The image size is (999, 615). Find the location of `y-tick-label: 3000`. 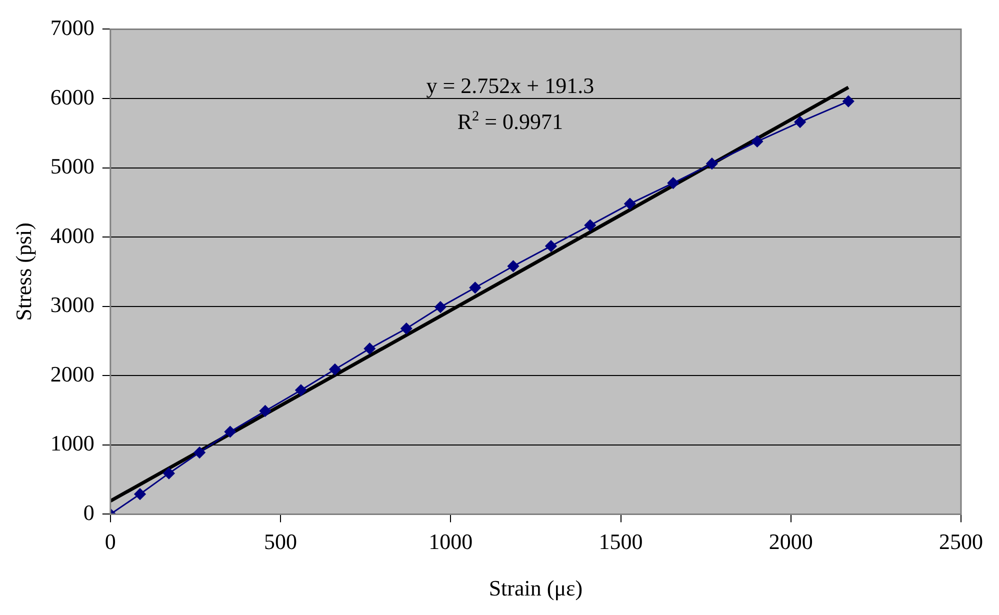

y-tick-label: 3000 is located at coordinates (72, 305).